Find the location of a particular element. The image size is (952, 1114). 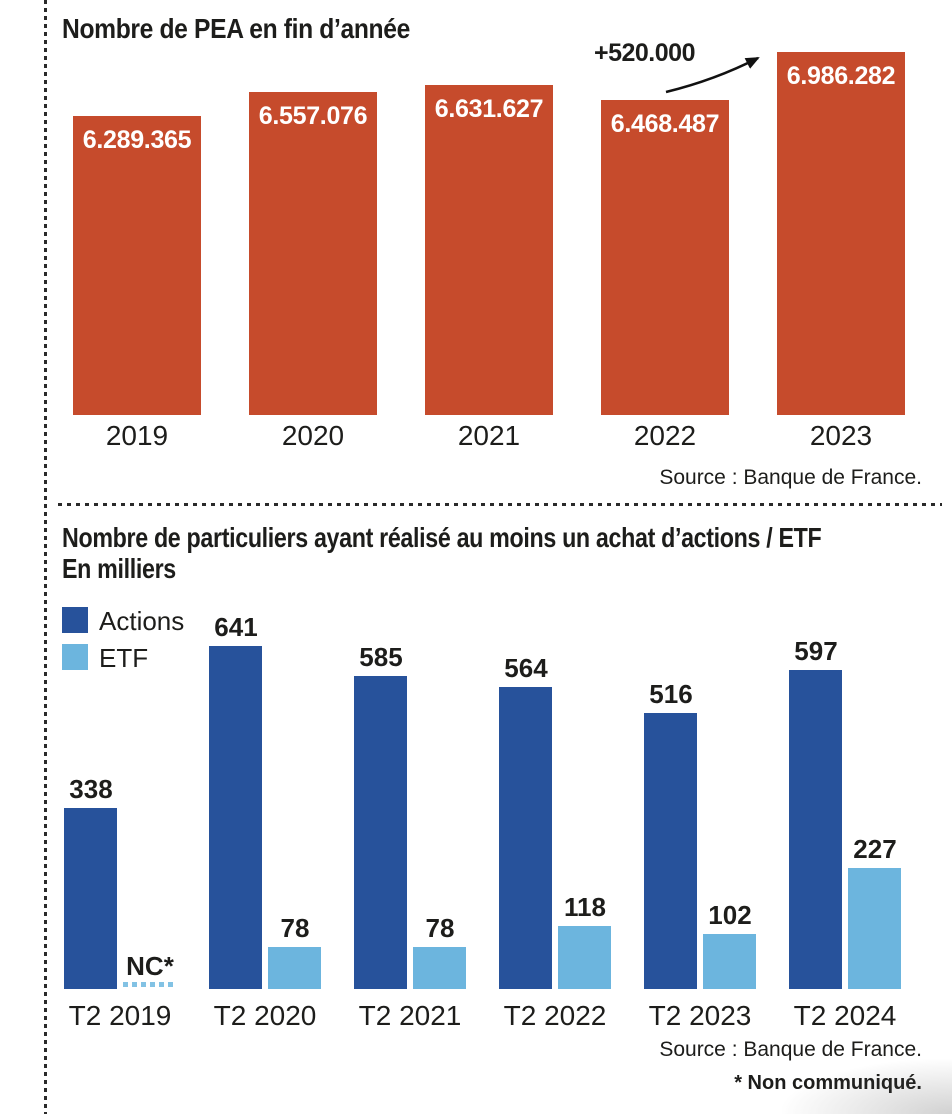

chart2-actions-bar-T2 2022 is located at coordinates (525, 838).